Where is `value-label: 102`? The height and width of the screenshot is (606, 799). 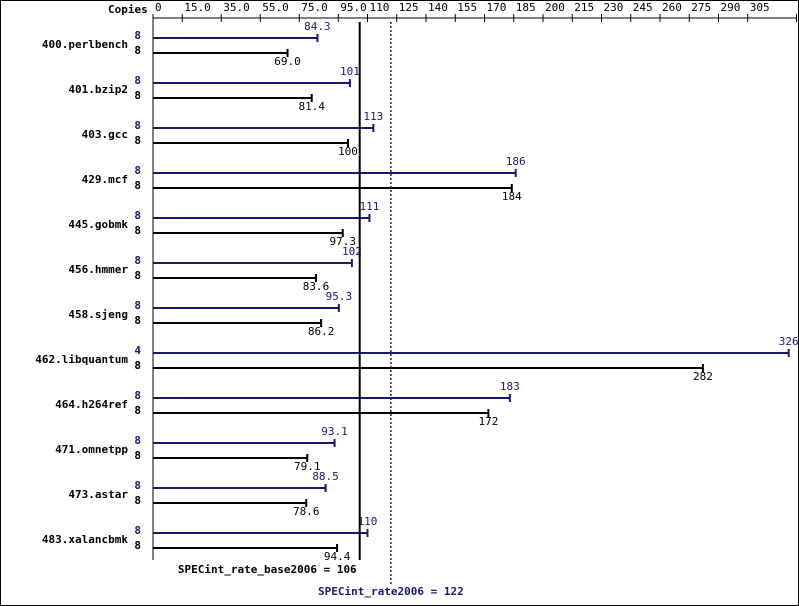 value-label: 102 is located at coordinates (352, 251).